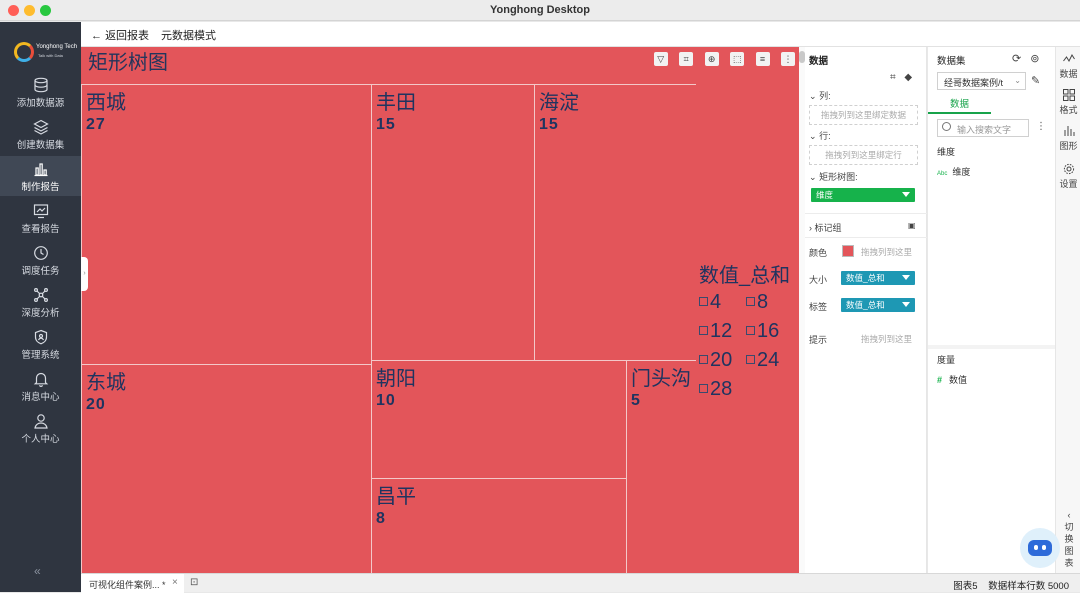 This screenshot has height=593, width=1080. I want to click on rows-label: ⌄ 行:, so click(820, 136).